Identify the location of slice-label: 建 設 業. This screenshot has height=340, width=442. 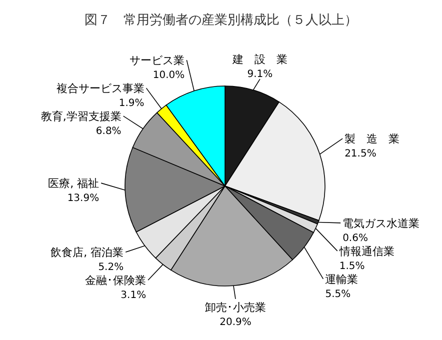
(259, 59).